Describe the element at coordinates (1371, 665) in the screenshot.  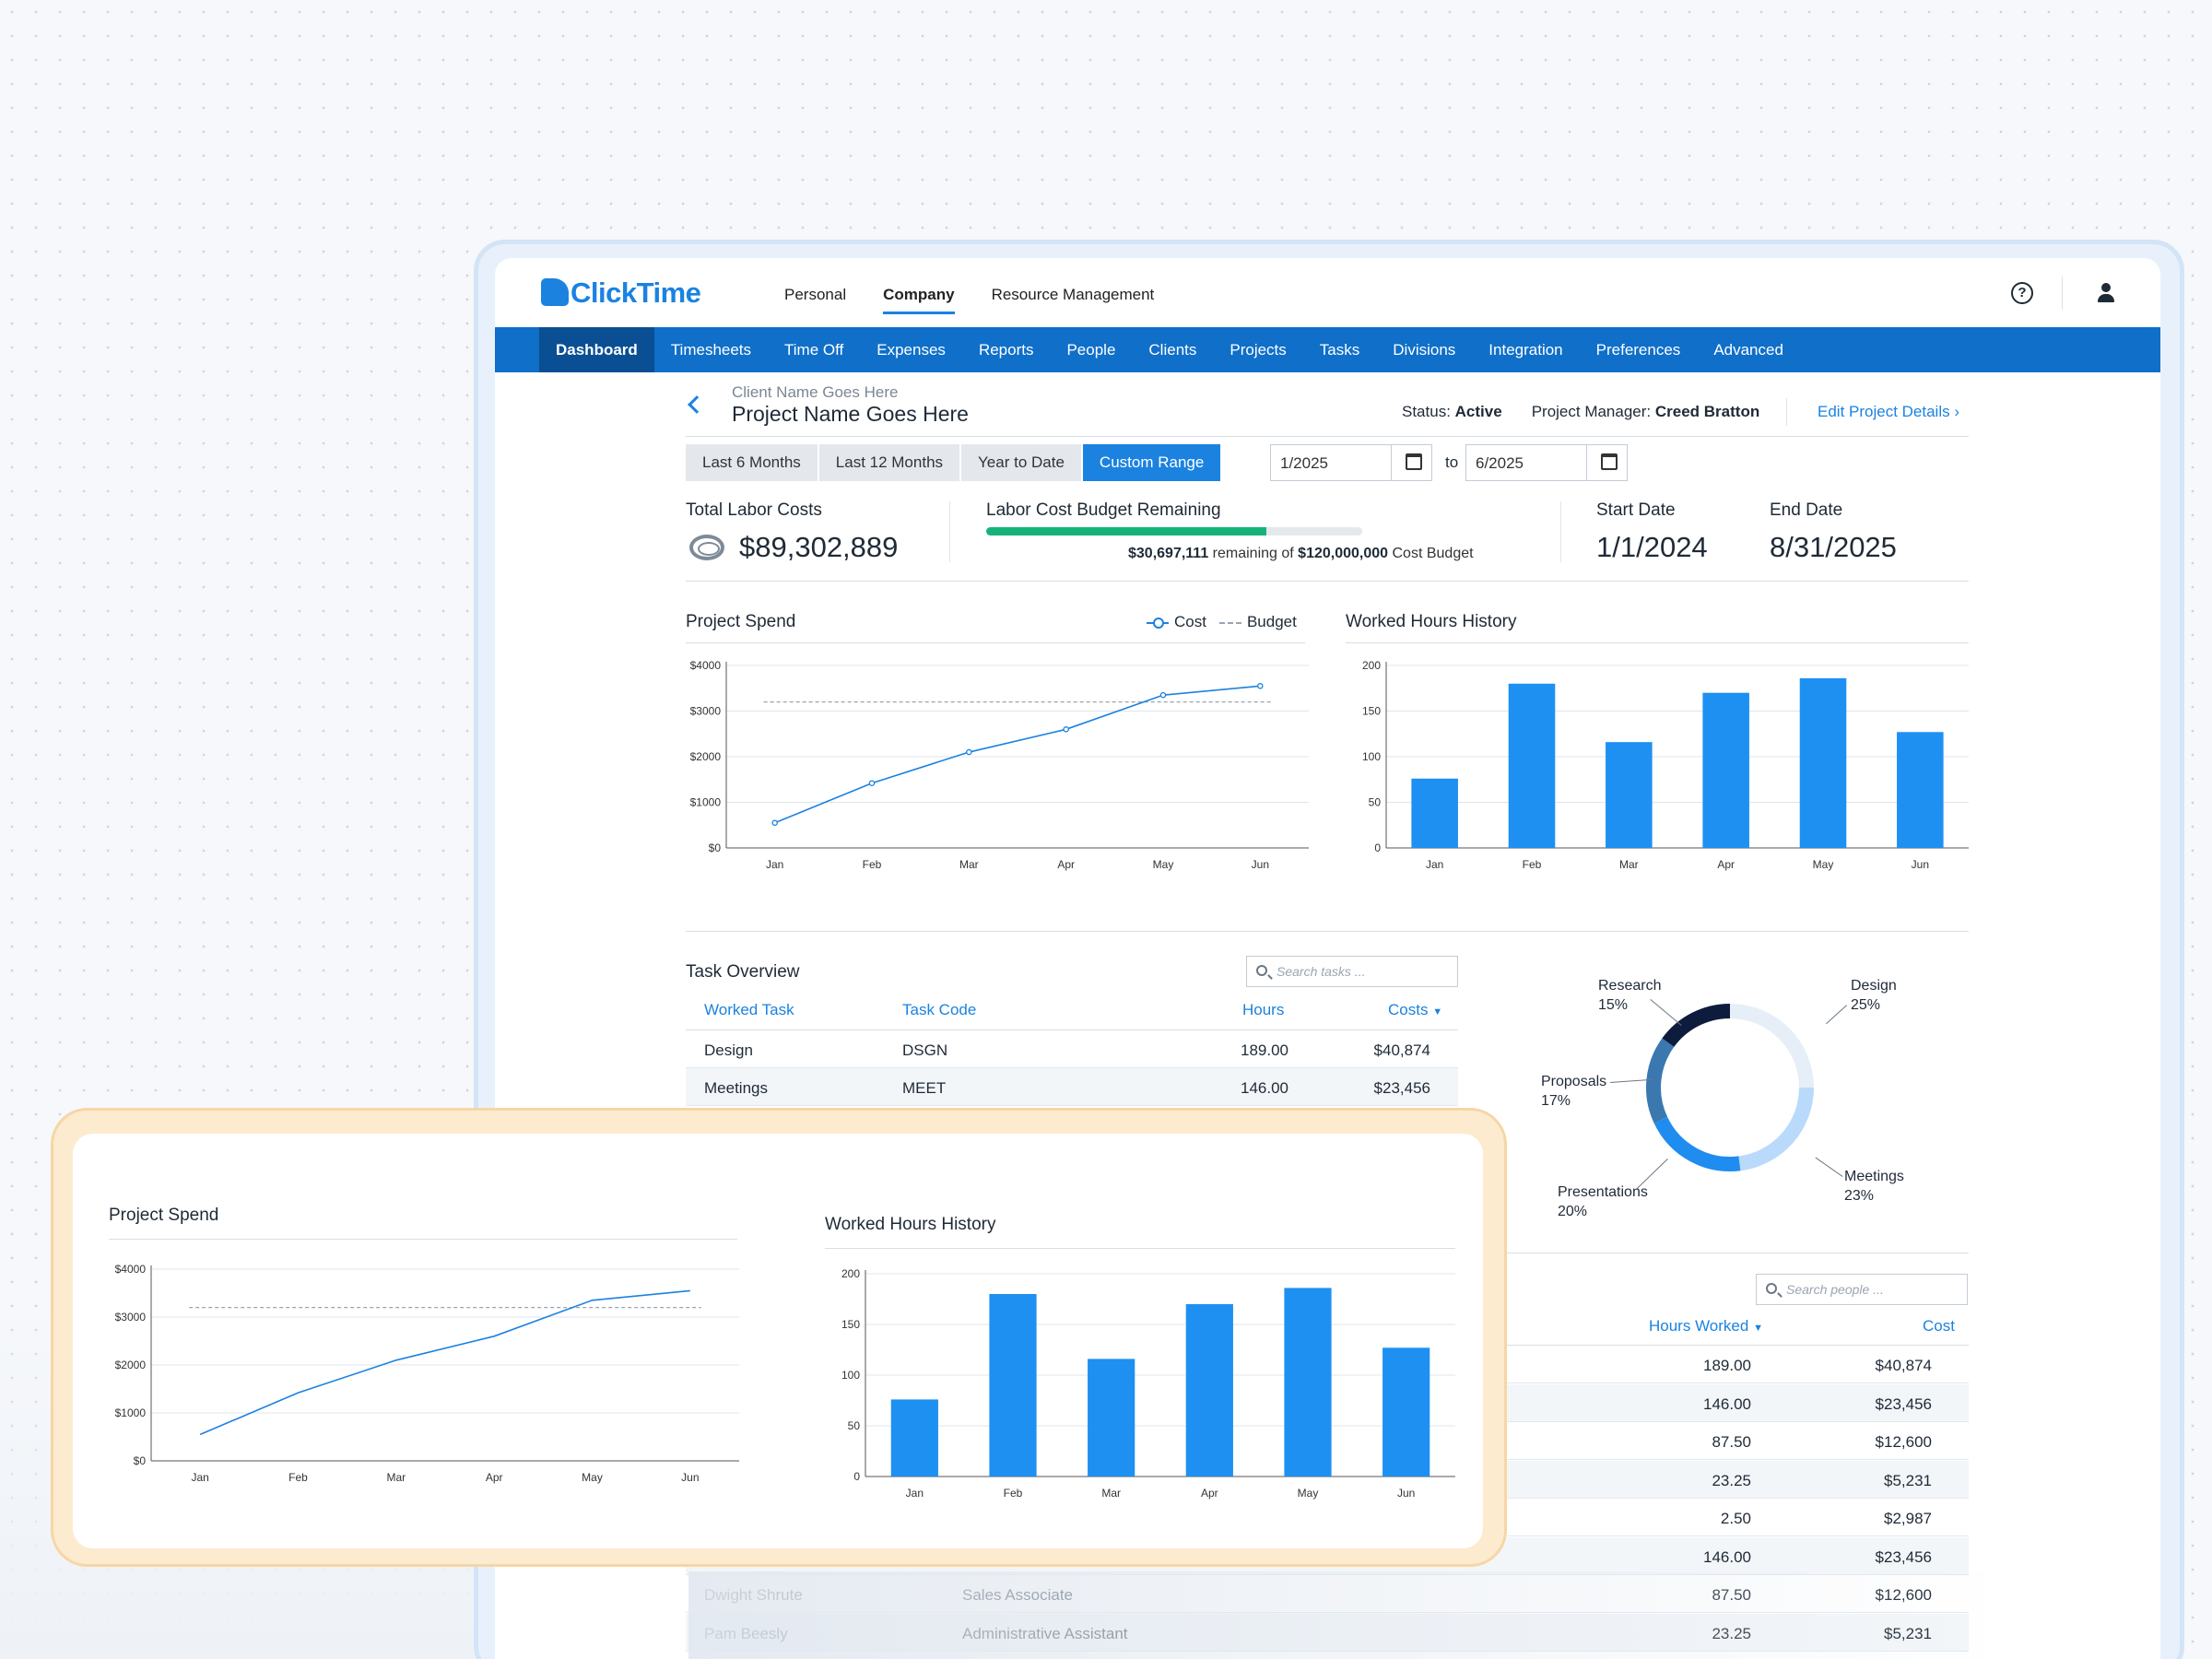
I see `y-tick-label: 200` at that location.